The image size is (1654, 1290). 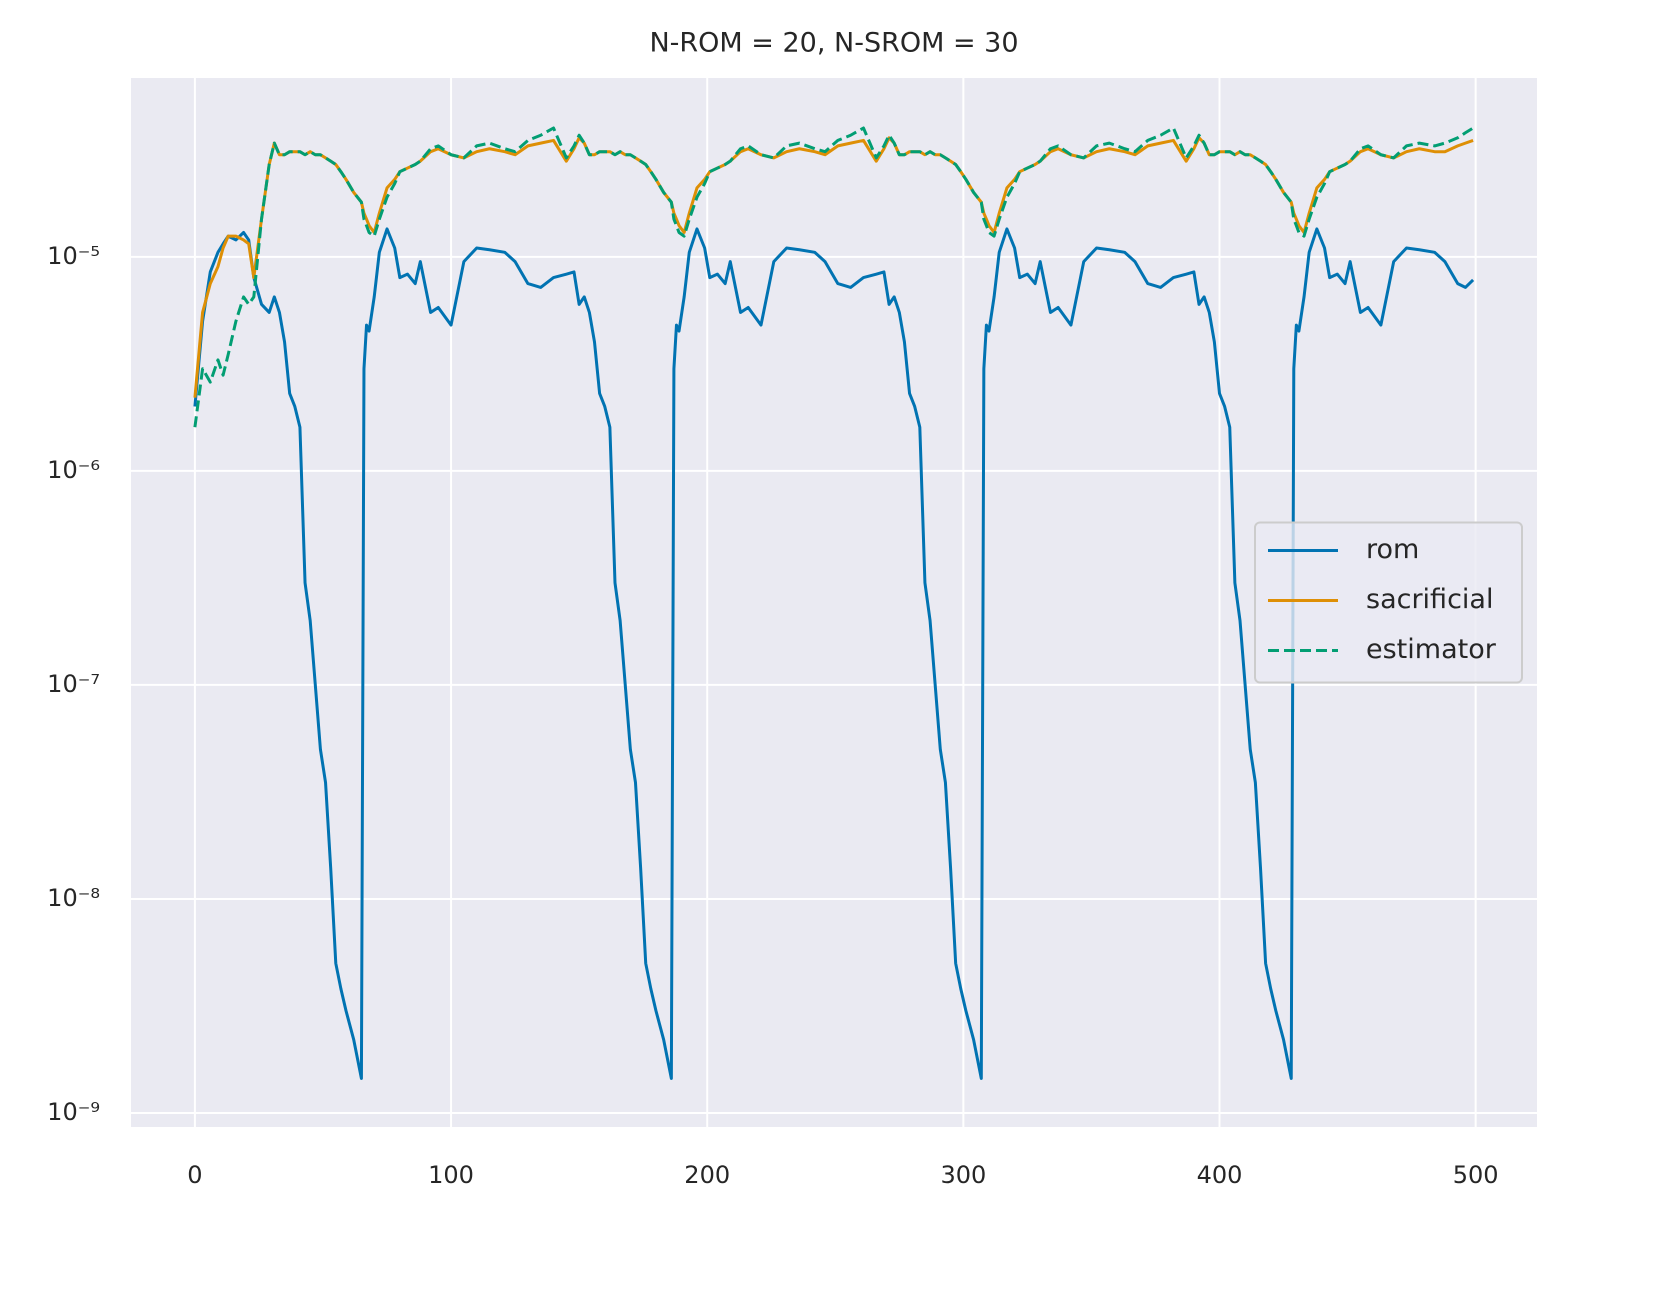 What do you see at coordinates (73, 684) in the screenshot?
I see `y-tick-label: 10⁻⁷` at bounding box center [73, 684].